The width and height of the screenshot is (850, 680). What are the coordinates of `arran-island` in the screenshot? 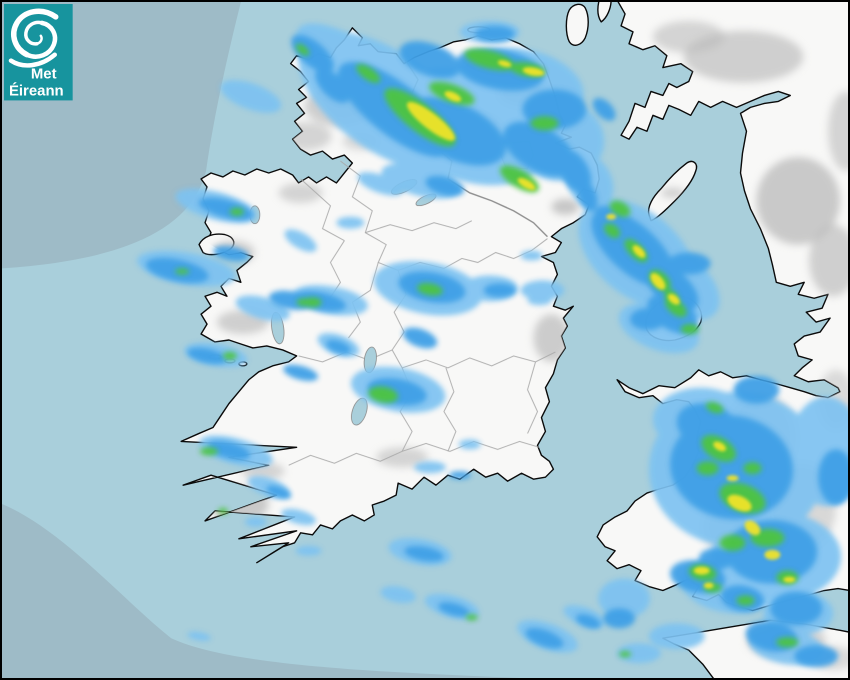 It's located at (577, 24).